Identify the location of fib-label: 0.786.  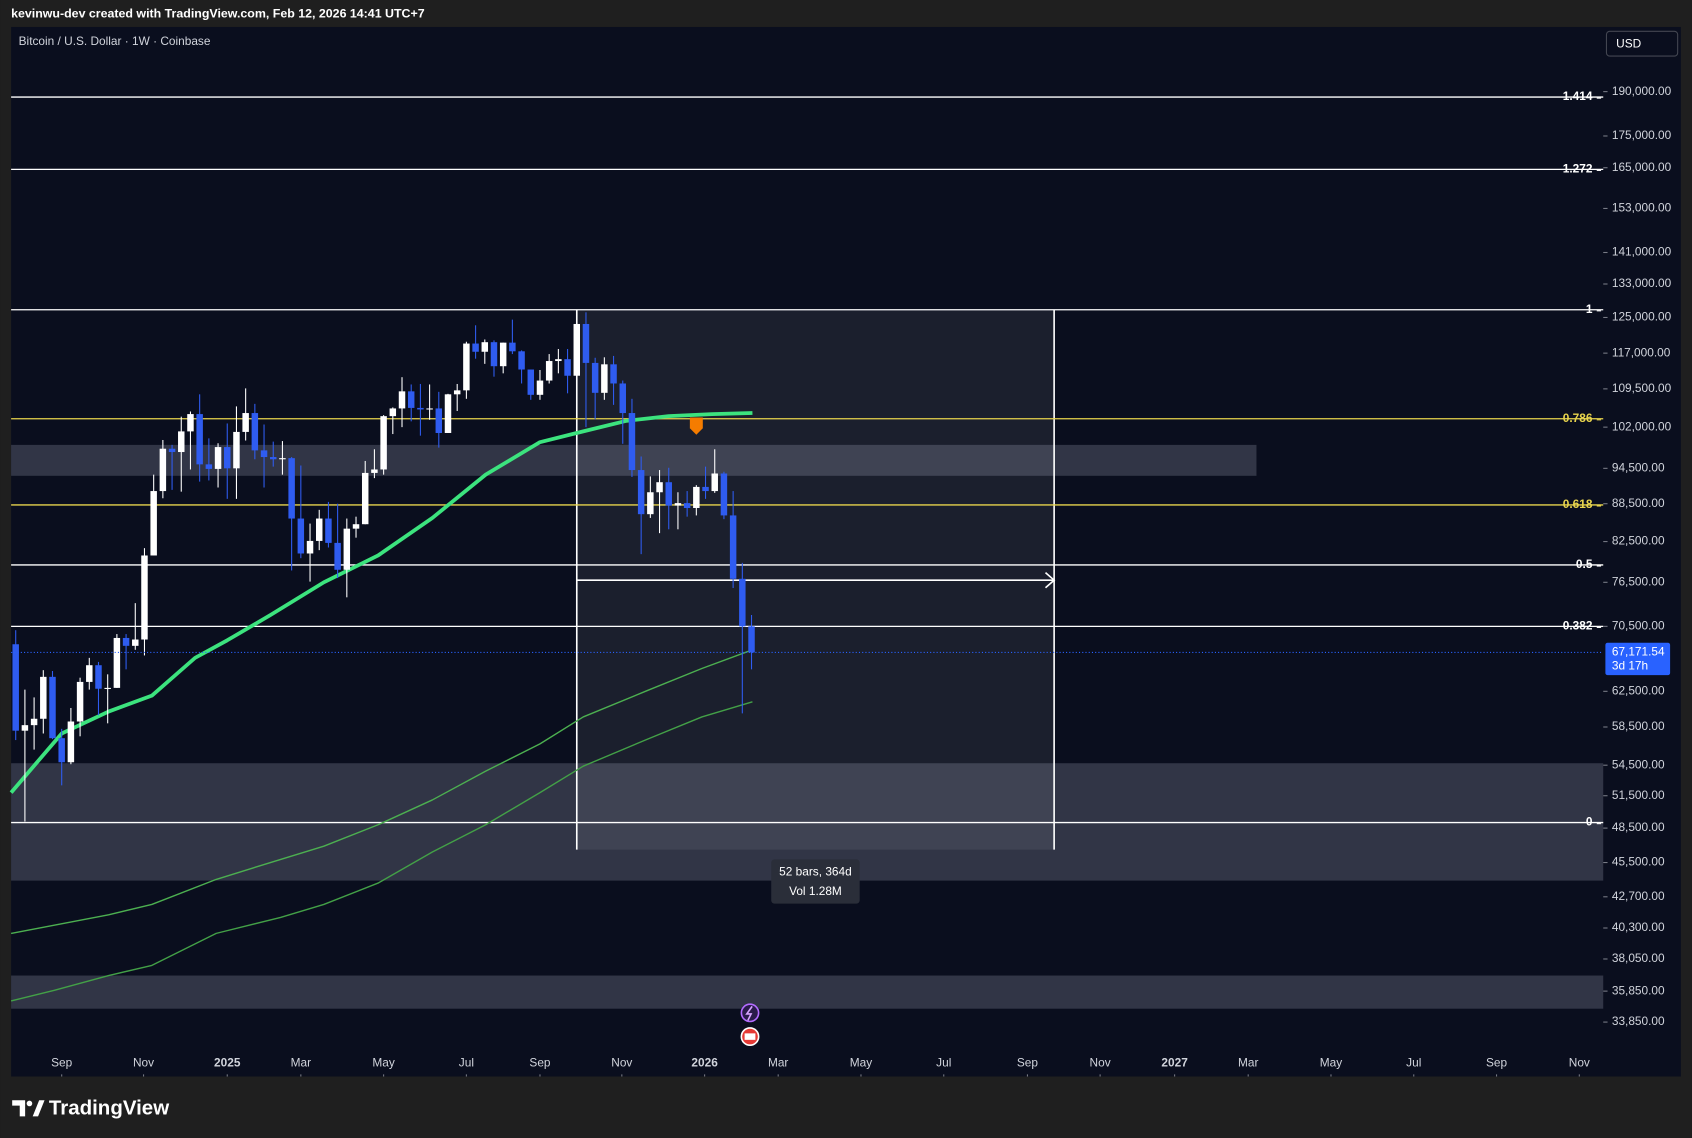
(1578, 418).